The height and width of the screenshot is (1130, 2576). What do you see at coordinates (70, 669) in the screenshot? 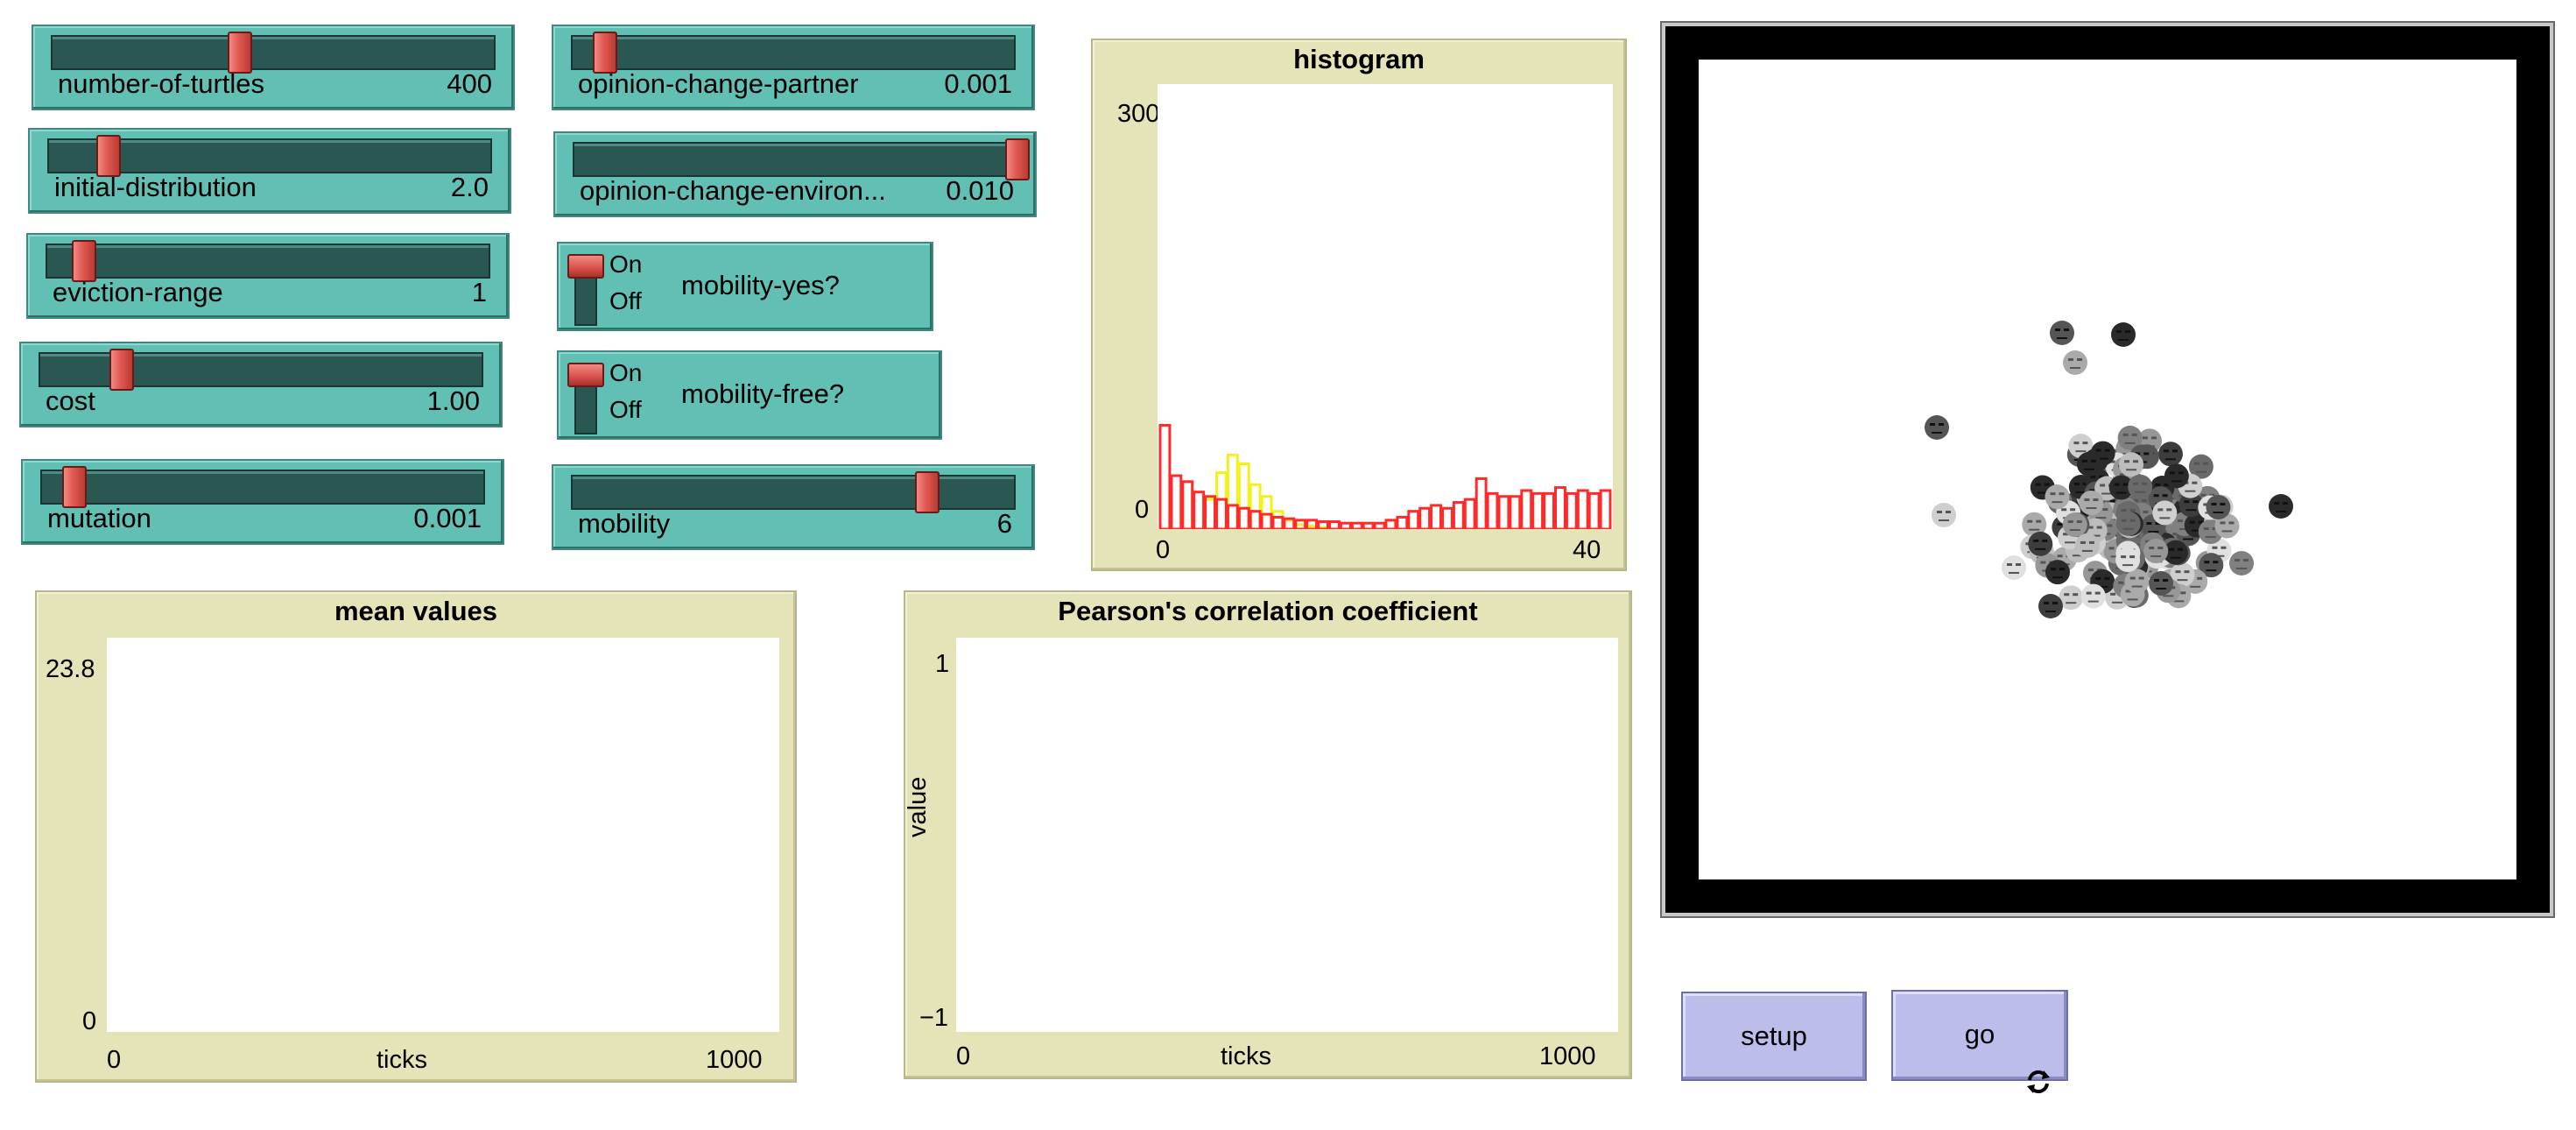
I see `y-max-tick: 23.8` at bounding box center [70, 669].